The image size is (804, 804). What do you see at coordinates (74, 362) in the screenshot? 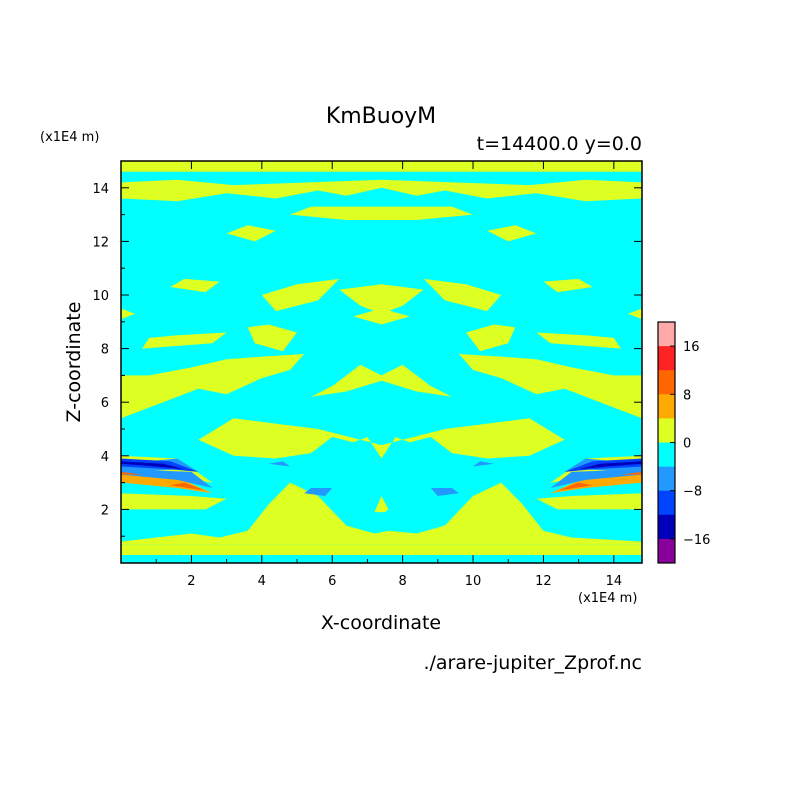
I see `y-axis-label: Z-coordinate` at bounding box center [74, 362].